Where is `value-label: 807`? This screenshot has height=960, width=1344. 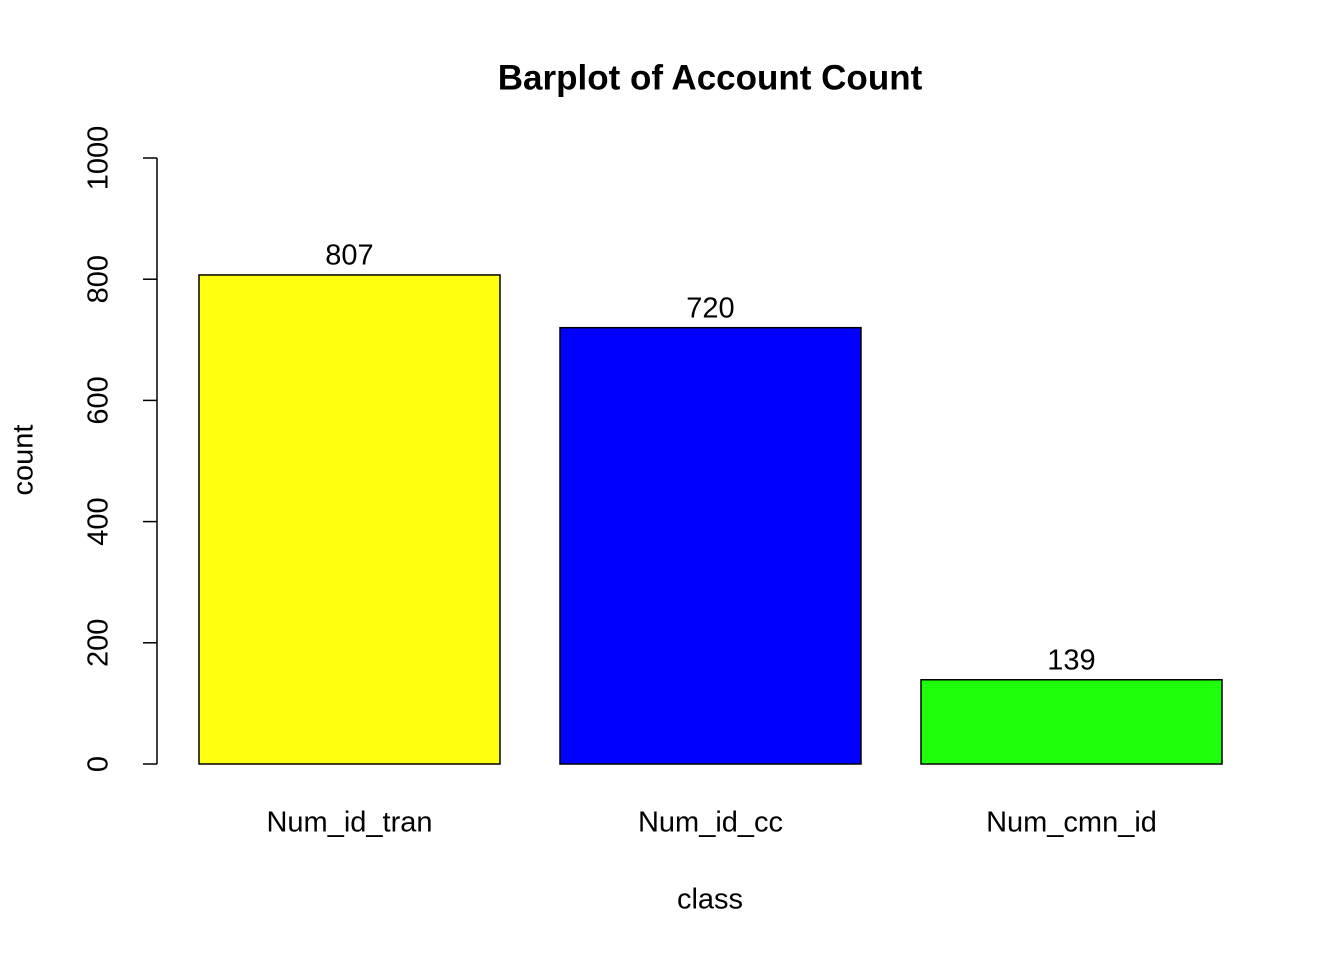
value-label: 807 is located at coordinates (349, 256).